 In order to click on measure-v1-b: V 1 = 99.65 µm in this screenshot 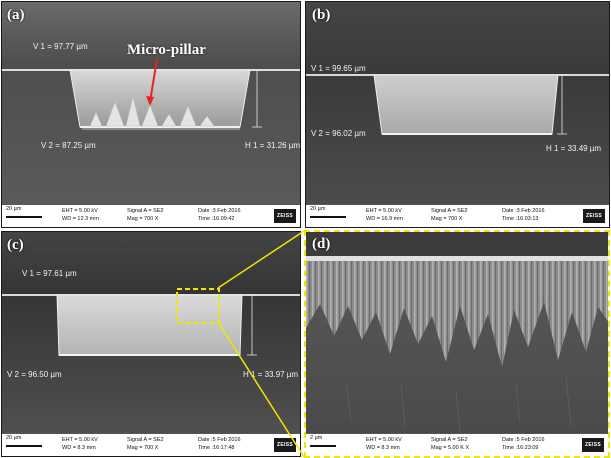, I will do `click(338, 68)`.